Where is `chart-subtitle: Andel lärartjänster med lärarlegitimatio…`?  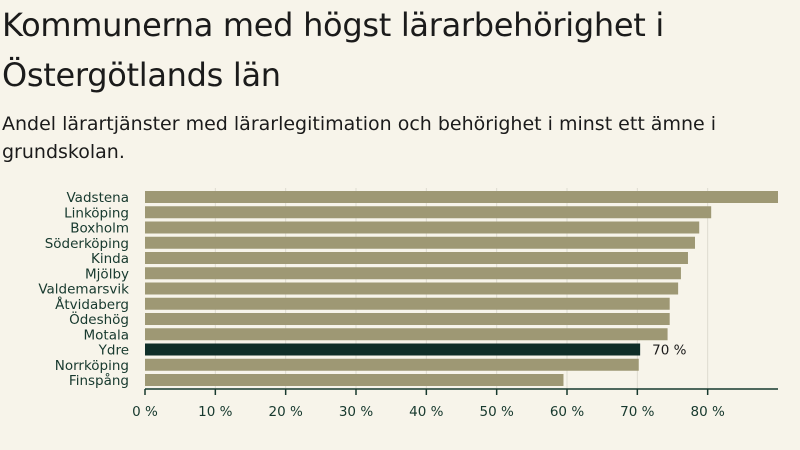
chart-subtitle: Andel lärartjänster med lärarlegitimatio… is located at coordinates (359, 138).